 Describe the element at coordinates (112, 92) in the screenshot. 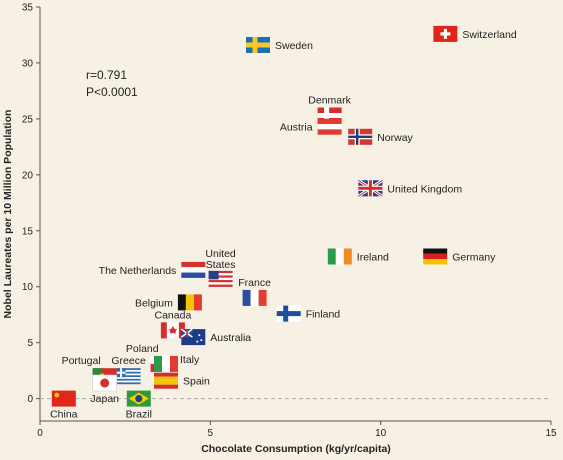

I see `p-value: P<0.0001` at that location.